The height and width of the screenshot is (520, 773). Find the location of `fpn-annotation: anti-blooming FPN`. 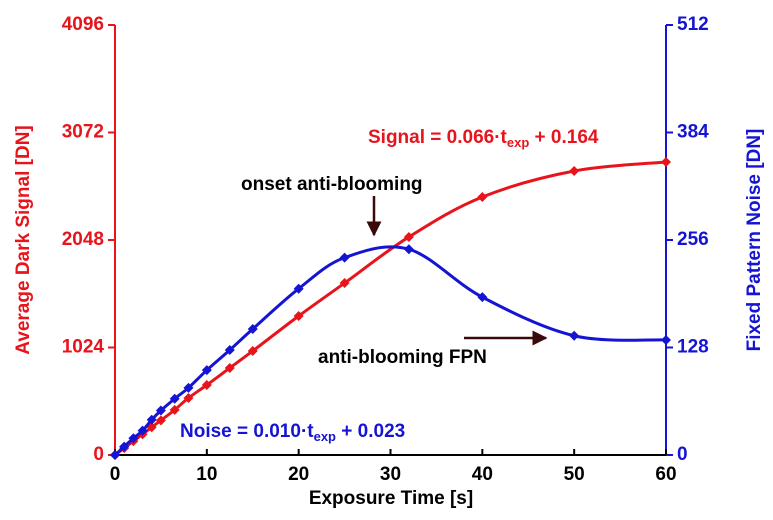

fpn-annotation: anti-blooming FPN is located at coordinates (402, 357).